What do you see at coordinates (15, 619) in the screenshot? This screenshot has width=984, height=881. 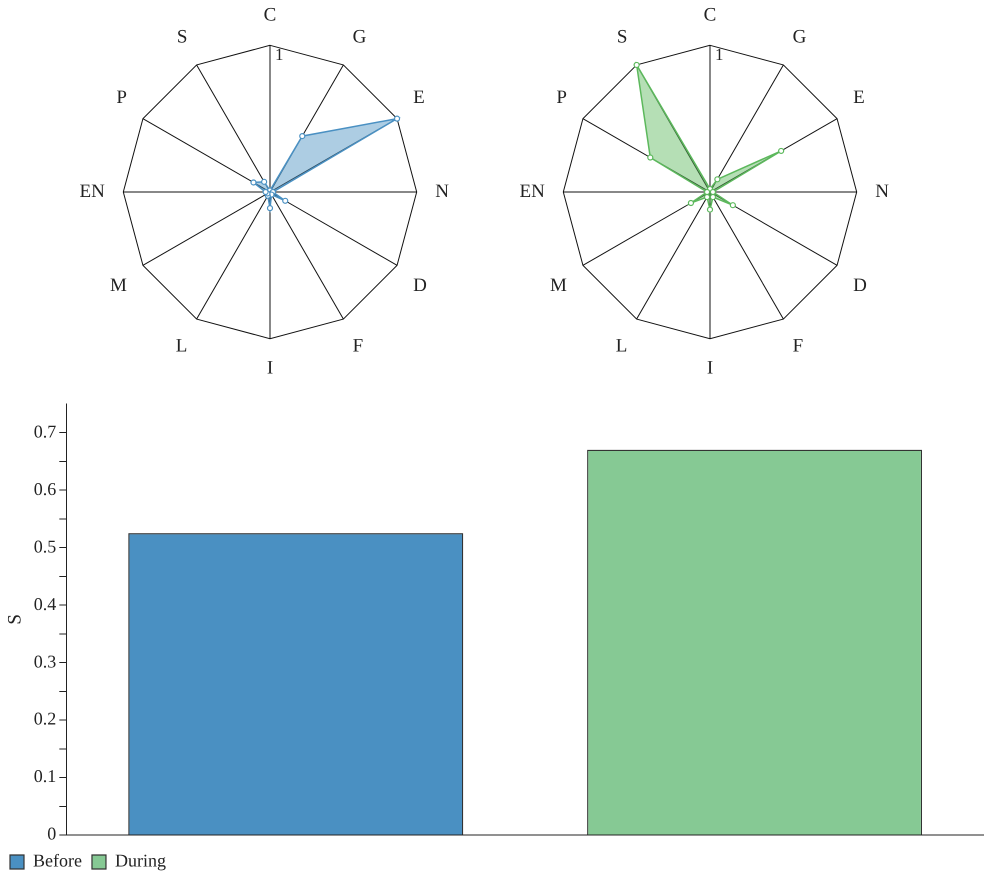 I see `y-axis-title: S` at bounding box center [15, 619].